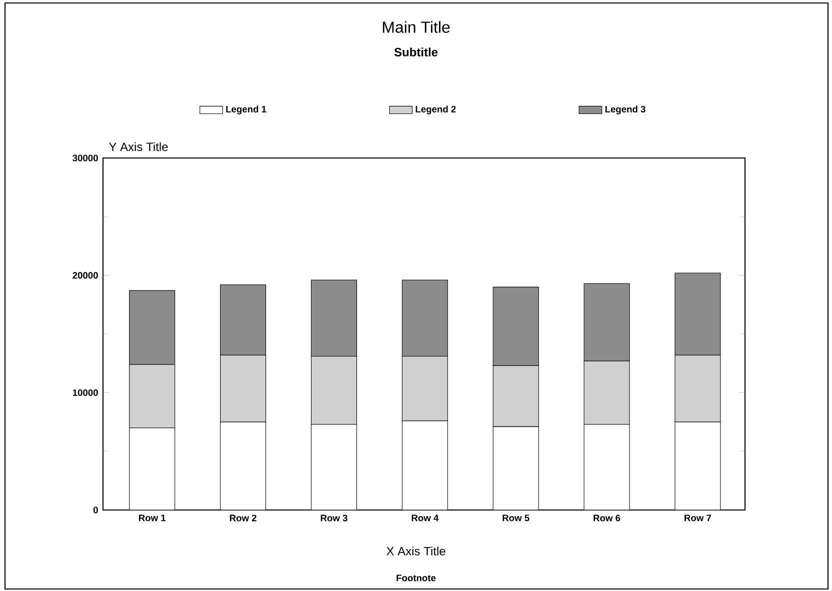  I want to click on y-tick-label: 10000, so click(85, 392).